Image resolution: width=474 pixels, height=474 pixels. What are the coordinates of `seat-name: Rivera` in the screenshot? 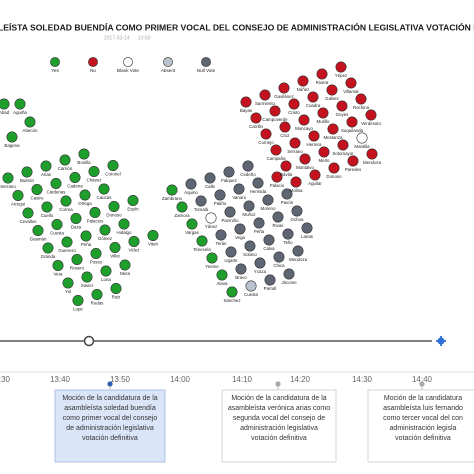 It's located at (322, 82).